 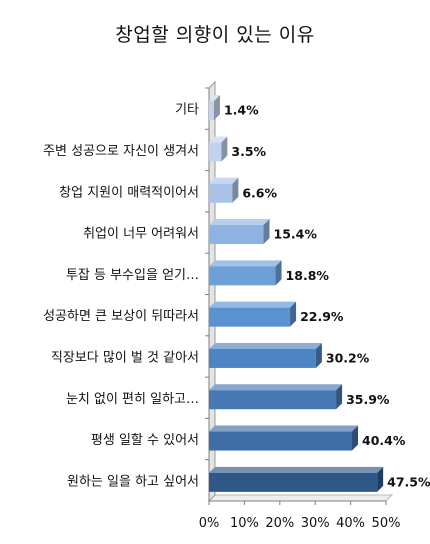 I want to click on chart-floor, so click(x=300, y=498).